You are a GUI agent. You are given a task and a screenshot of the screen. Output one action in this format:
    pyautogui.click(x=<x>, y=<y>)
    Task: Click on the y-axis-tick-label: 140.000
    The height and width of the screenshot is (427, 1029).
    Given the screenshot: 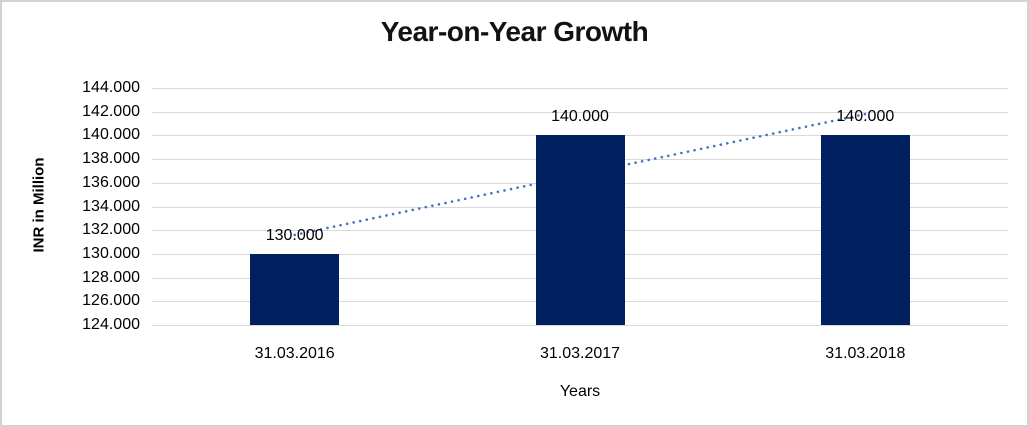 What is the action you would take?
    pyautogui.click(x=111, y=135)
    